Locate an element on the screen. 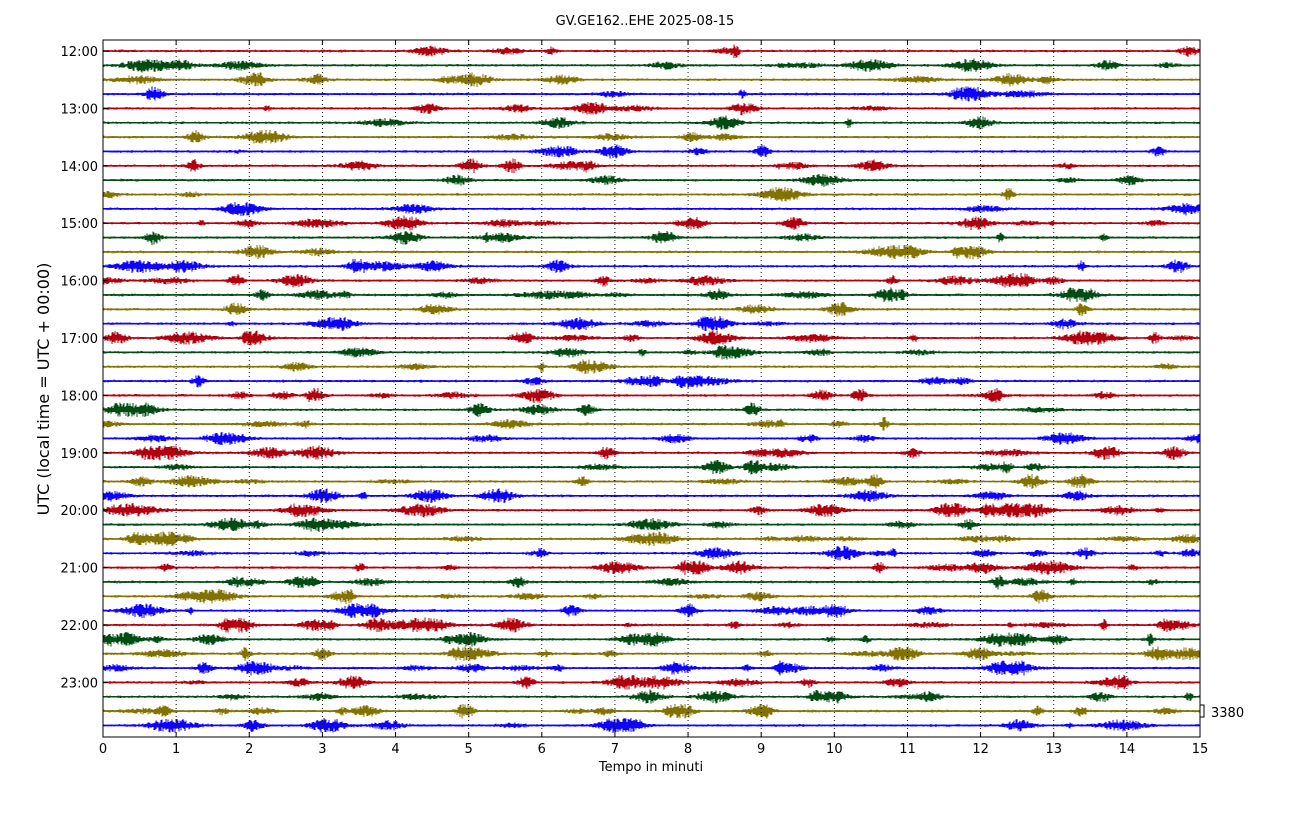 The image size is (1290, 819). y-tick-label: 16:00 is located at coordinates (79, 282).